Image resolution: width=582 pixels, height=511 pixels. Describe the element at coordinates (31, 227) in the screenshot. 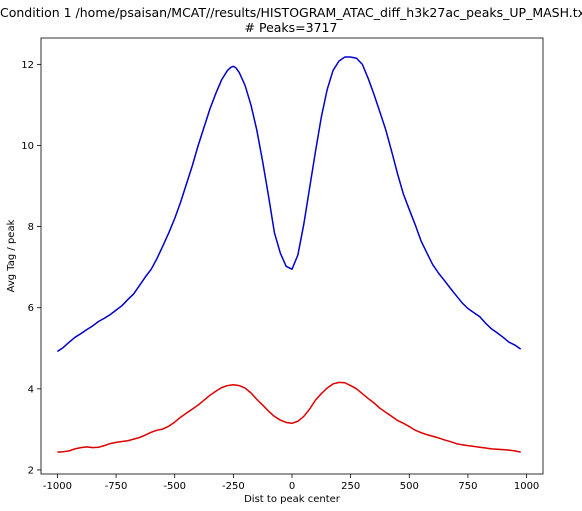

I see `y-tick-label: 8` at that location.